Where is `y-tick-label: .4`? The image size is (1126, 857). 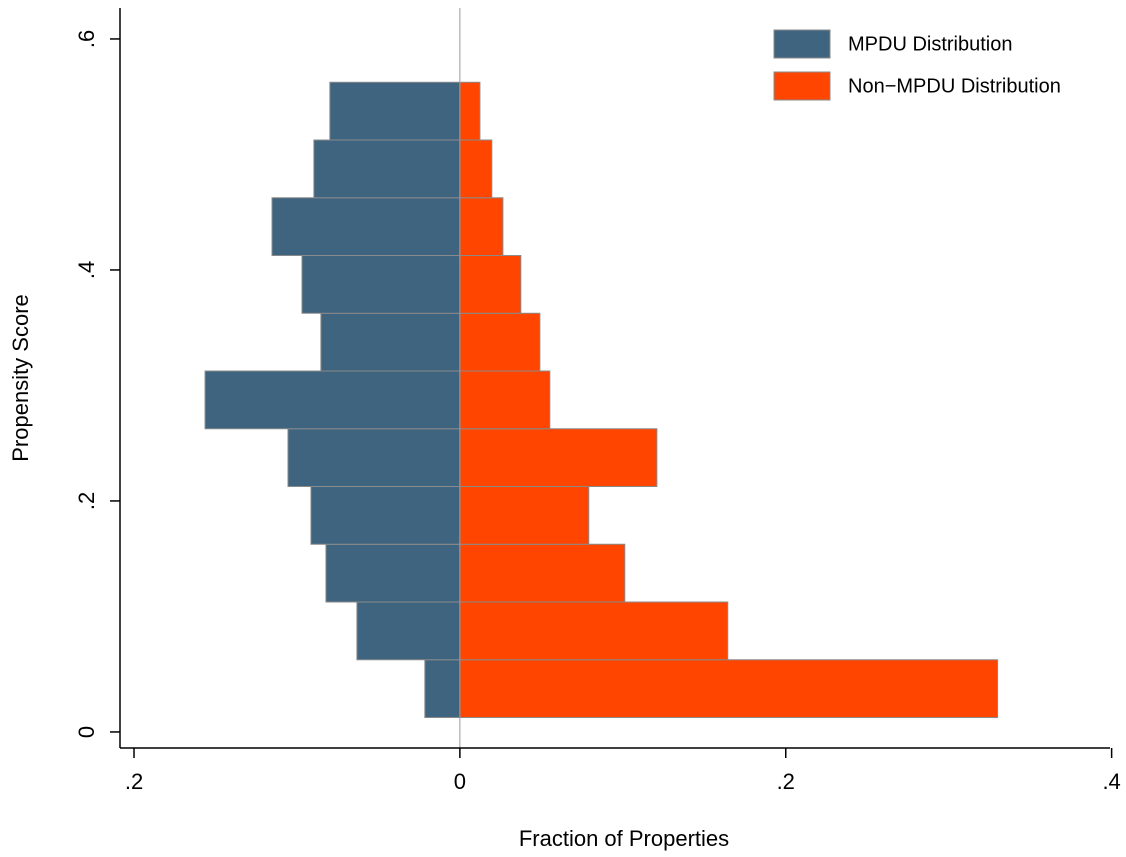 y-tick-label: .4 is located at coordinates (86, 270).